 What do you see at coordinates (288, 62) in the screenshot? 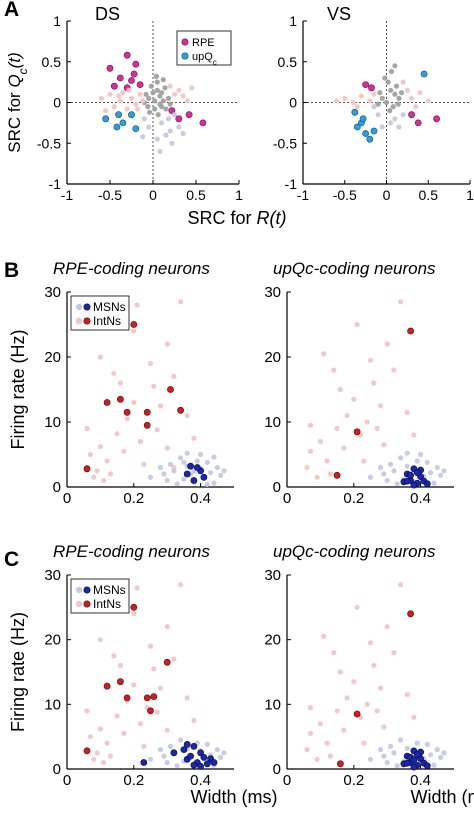
I see `y-tick-label: 0.5` at bounding box center [288, 62].